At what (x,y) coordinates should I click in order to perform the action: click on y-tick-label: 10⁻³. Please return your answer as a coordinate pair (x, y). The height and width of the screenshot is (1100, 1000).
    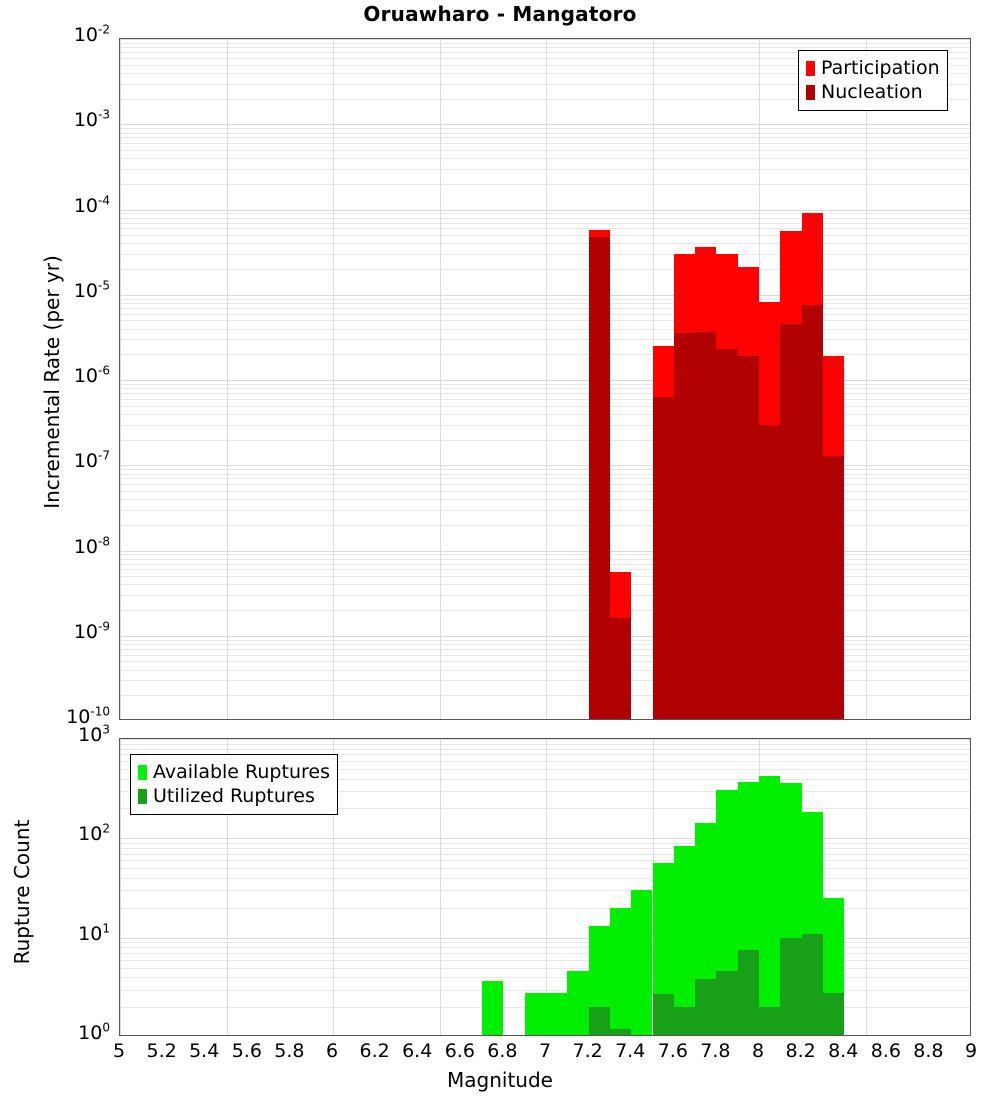
    Looking at the image, I should click on (91, 119).